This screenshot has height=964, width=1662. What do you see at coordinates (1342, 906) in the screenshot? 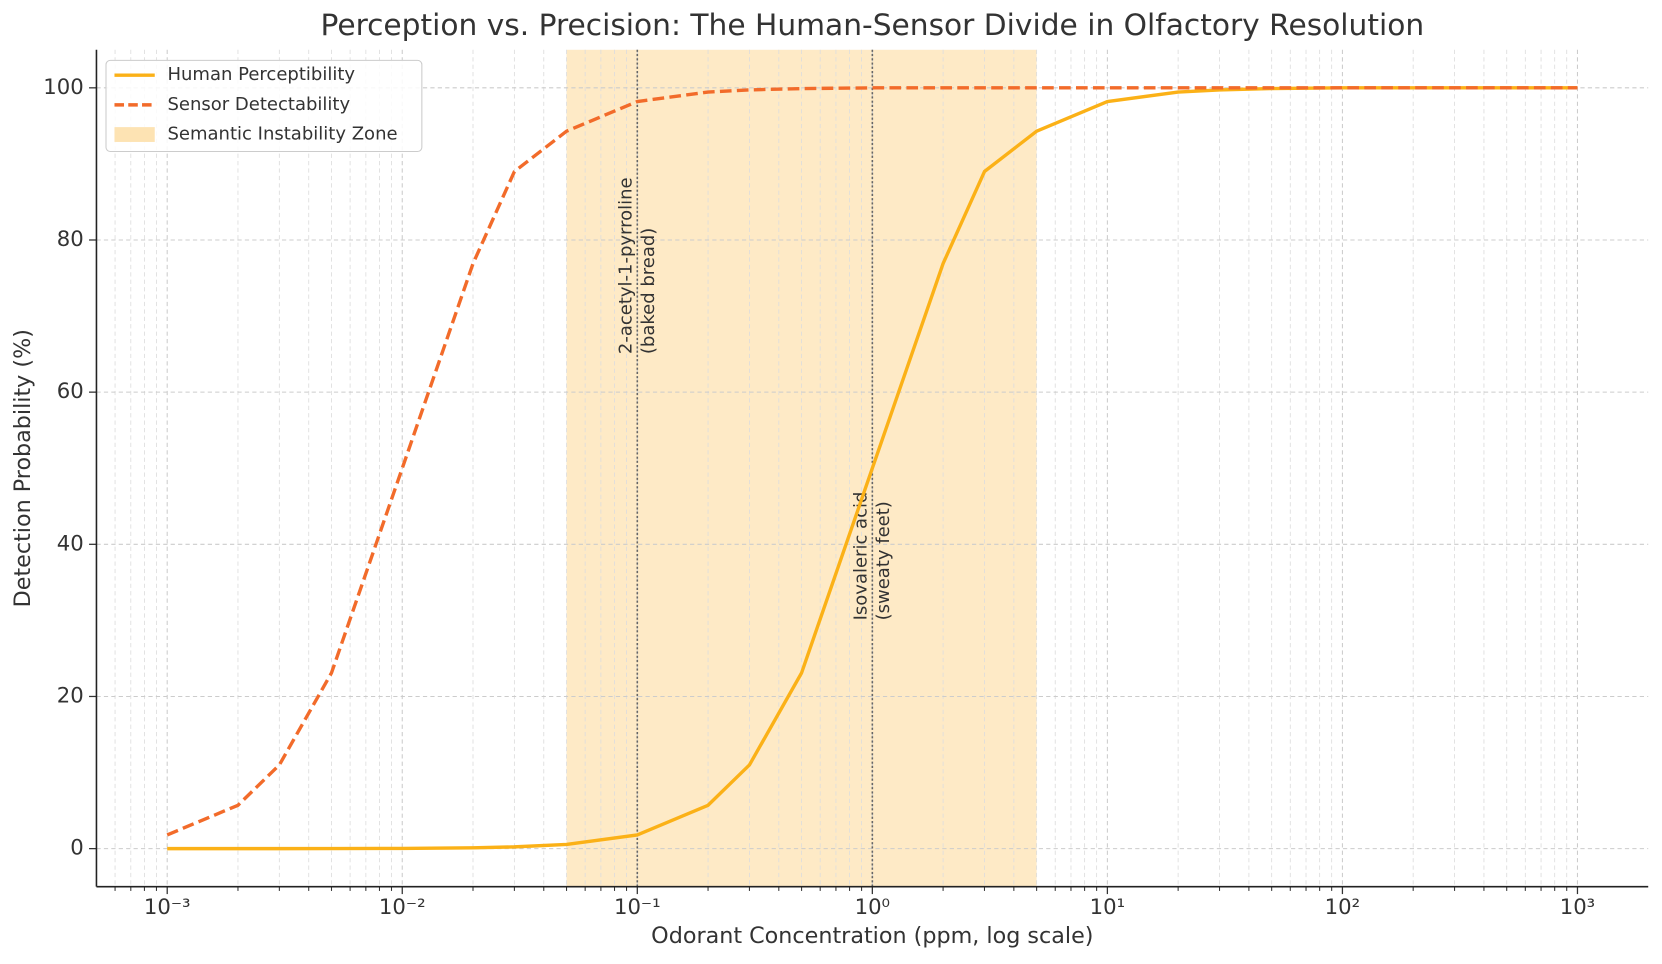
I see `x-tick-label: 10²` at bounding box center [1342, 906].